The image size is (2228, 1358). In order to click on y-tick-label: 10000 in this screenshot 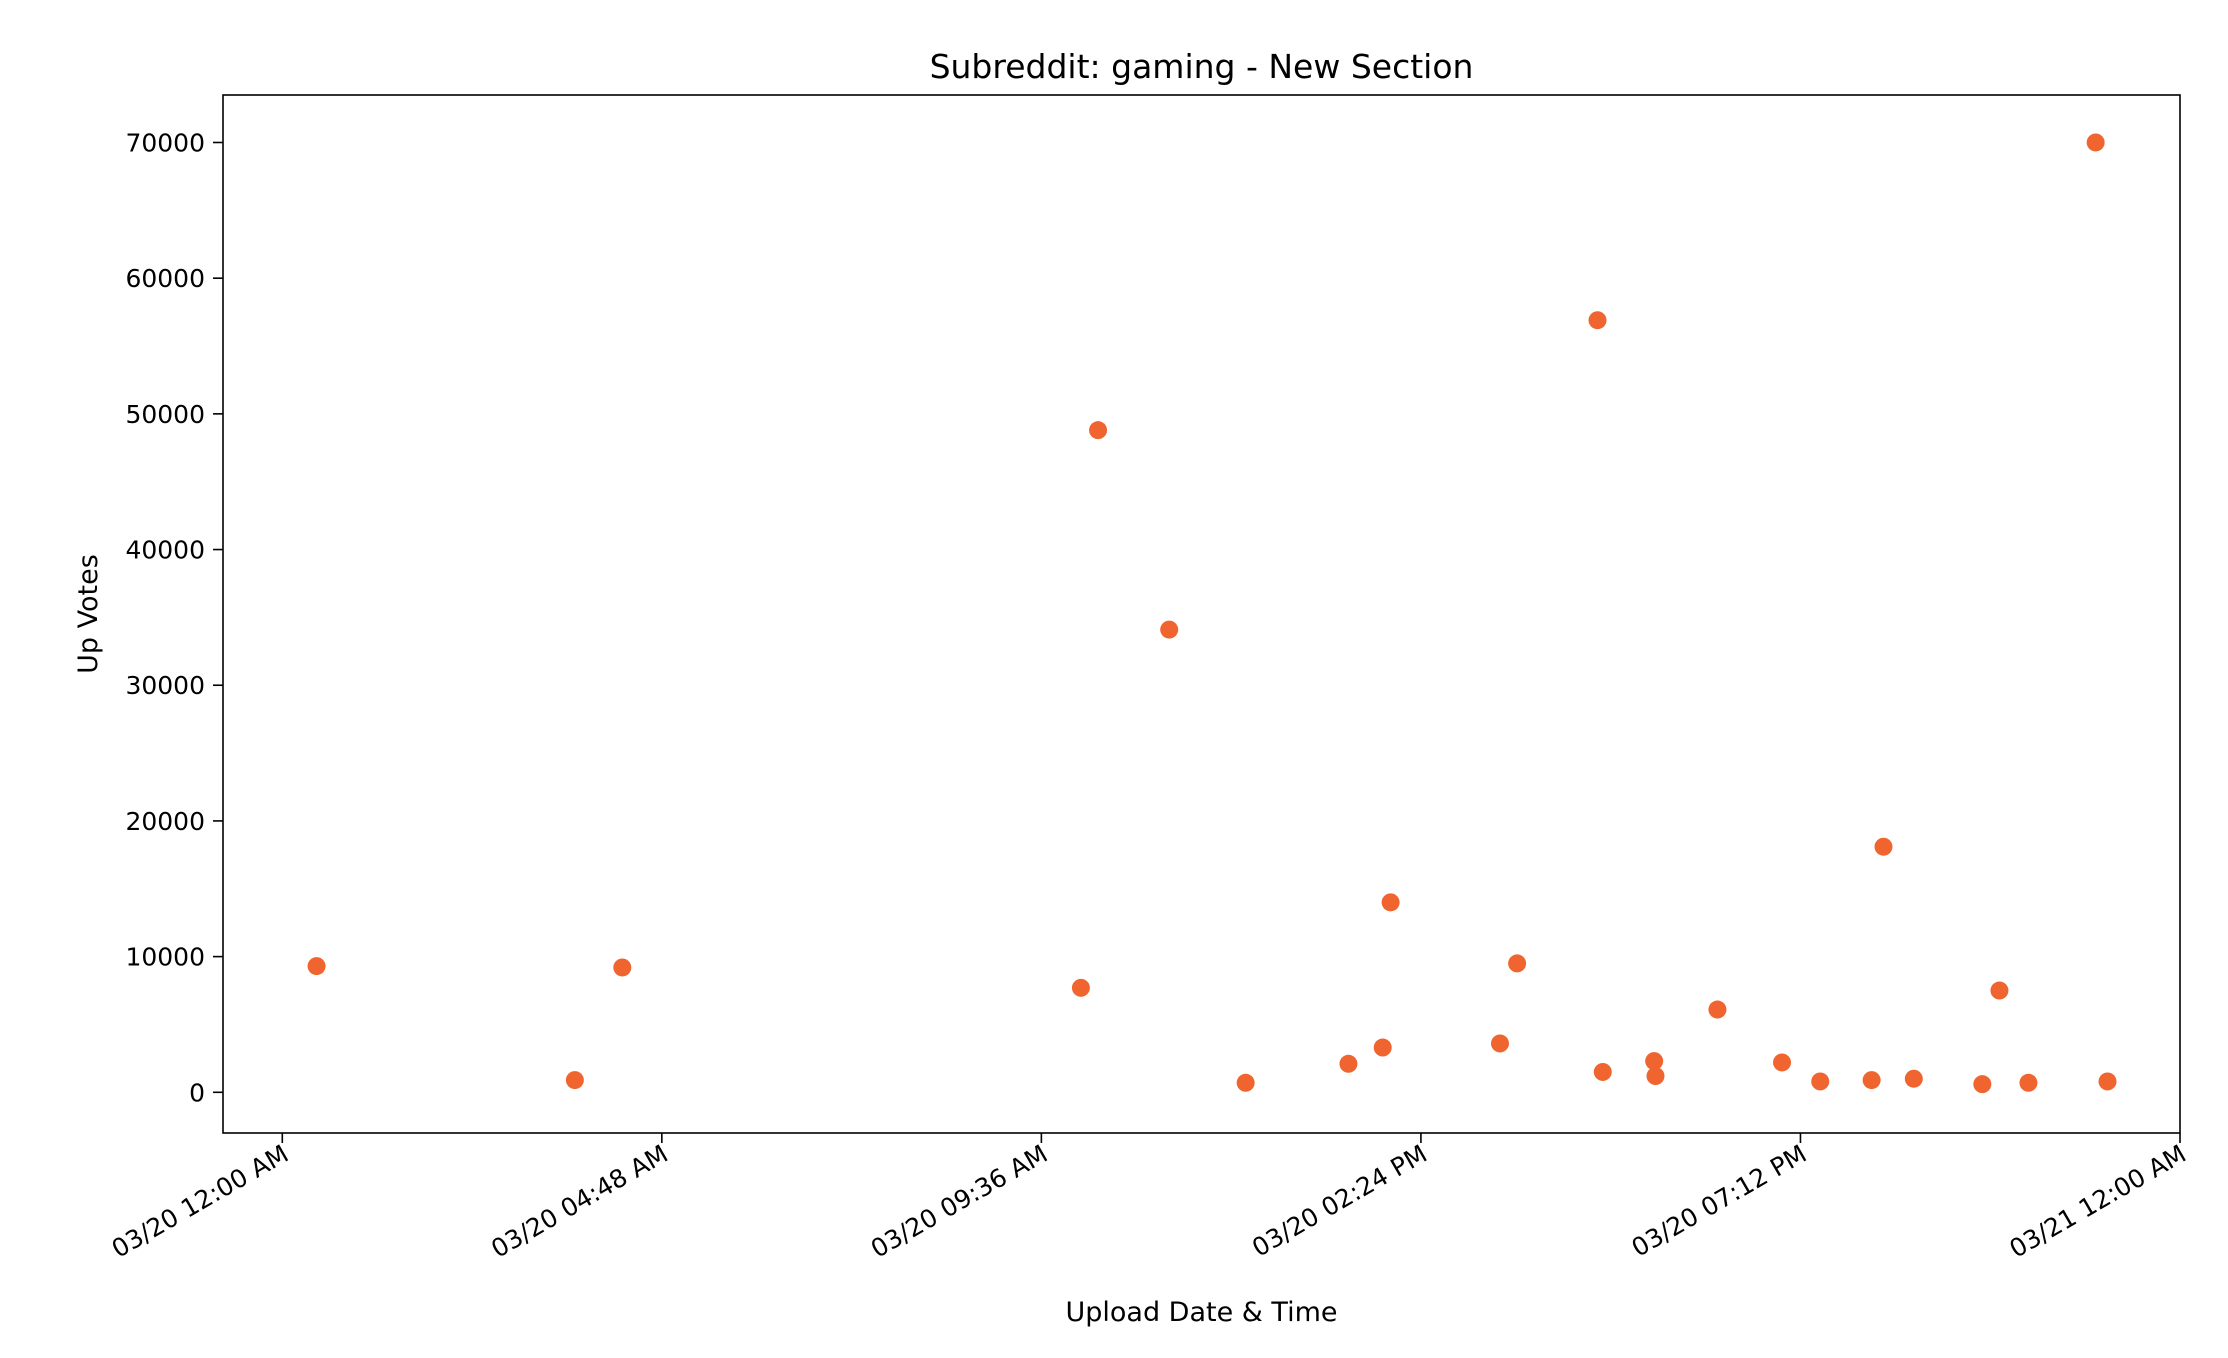, I will do `click(165, 957)`.